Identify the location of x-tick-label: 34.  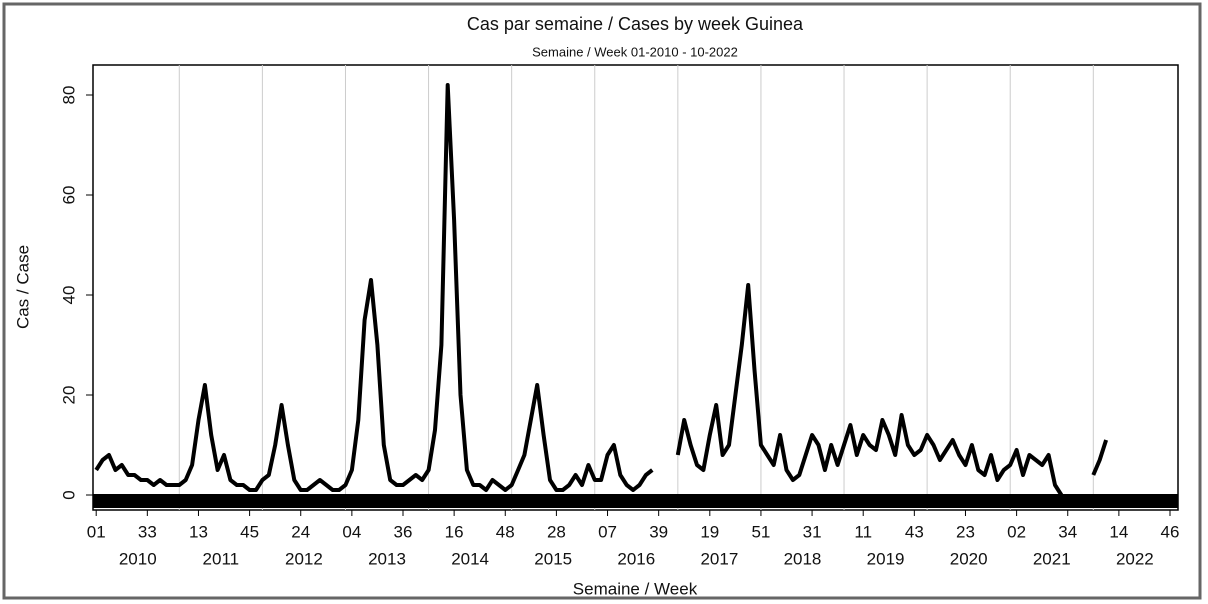
(1067, 531).